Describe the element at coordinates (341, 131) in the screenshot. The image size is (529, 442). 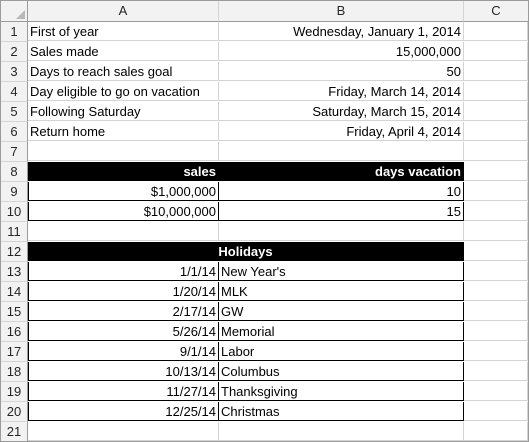
I see `cell-b6: Friday, April 4, 2014` at that location.